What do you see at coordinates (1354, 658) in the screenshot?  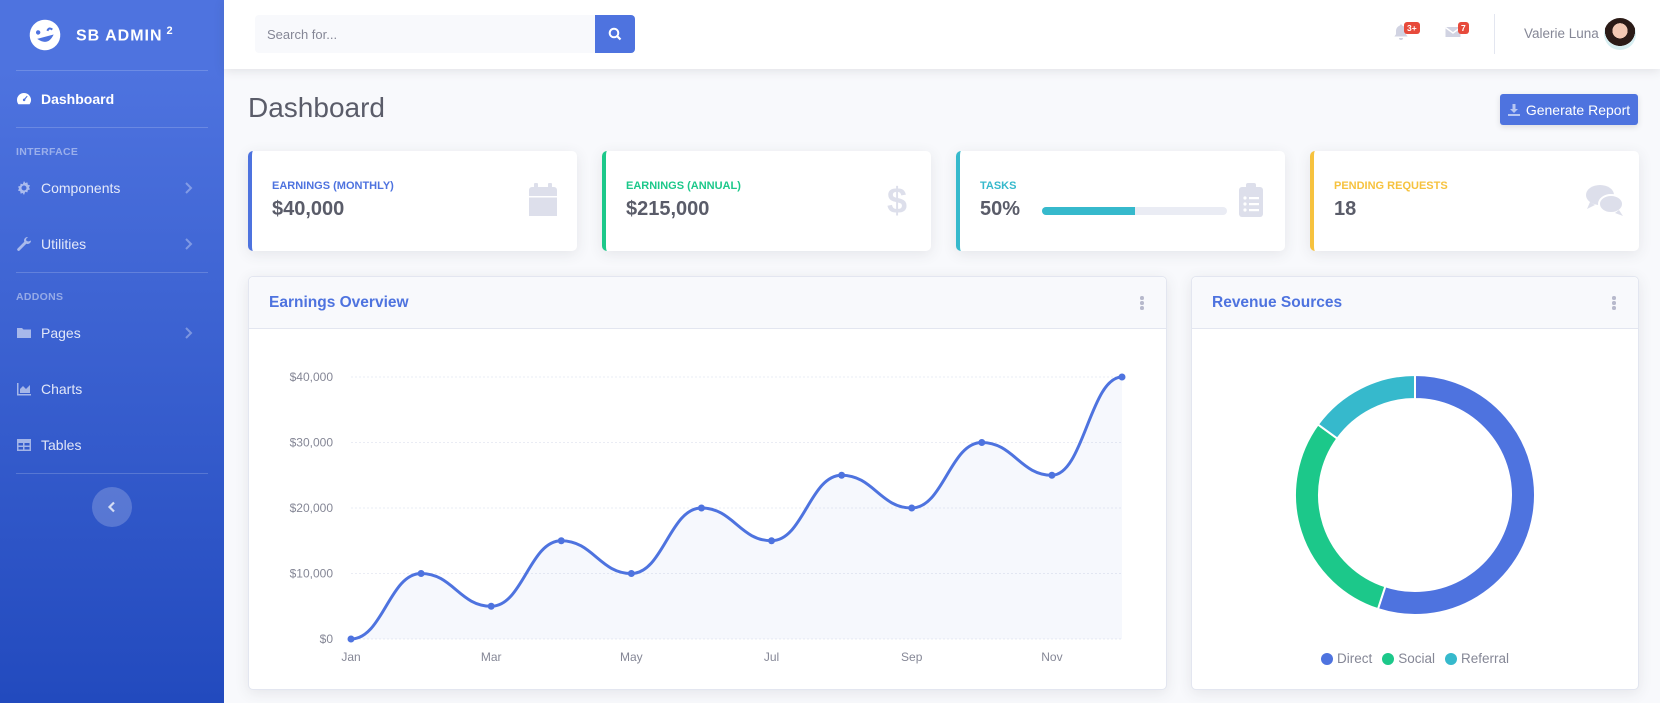 I see `legend-label: Direct` at bounding box center [1354, 658].